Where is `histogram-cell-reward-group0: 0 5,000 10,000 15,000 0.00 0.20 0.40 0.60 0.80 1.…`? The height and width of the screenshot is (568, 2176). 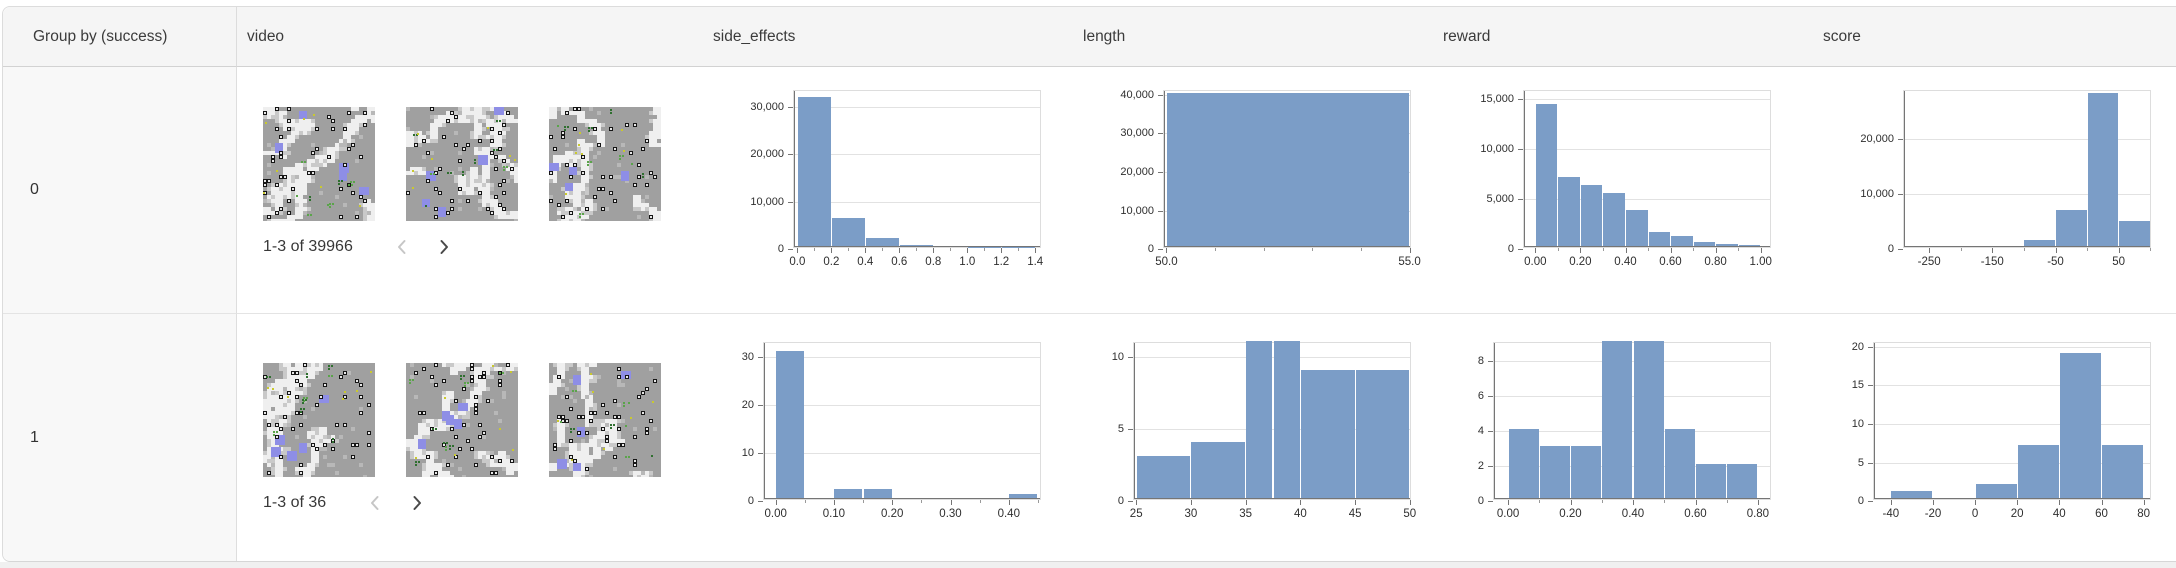
histogram-cell-reward-group0: 0 5,000 10,000 15,000 0.00 0.20 0.40 0.60 0.80 1.… is located at coordinates (1623, 190).